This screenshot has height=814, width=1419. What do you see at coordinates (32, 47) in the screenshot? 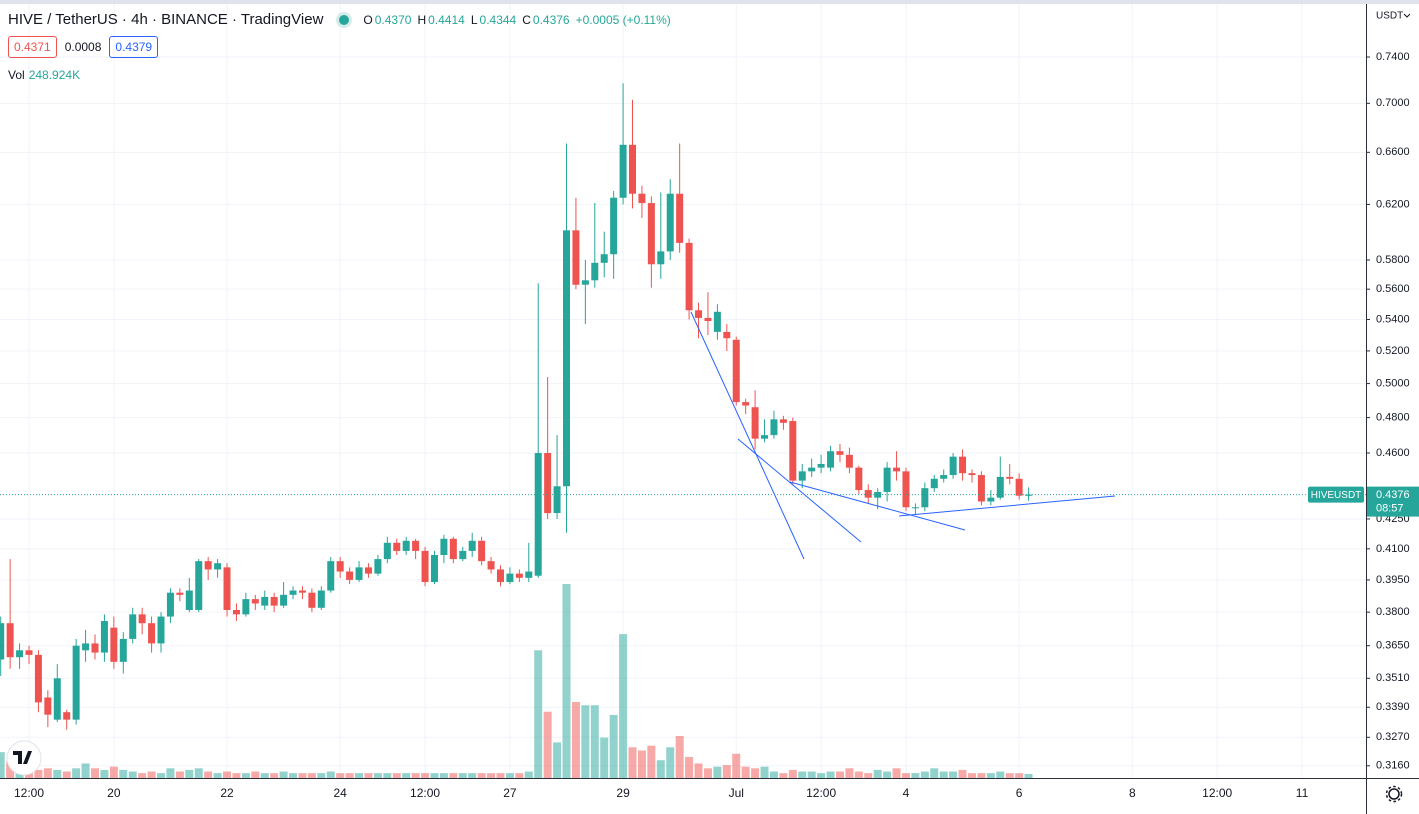
I see `bid: 0.4371` at bounding box center [32, 47].